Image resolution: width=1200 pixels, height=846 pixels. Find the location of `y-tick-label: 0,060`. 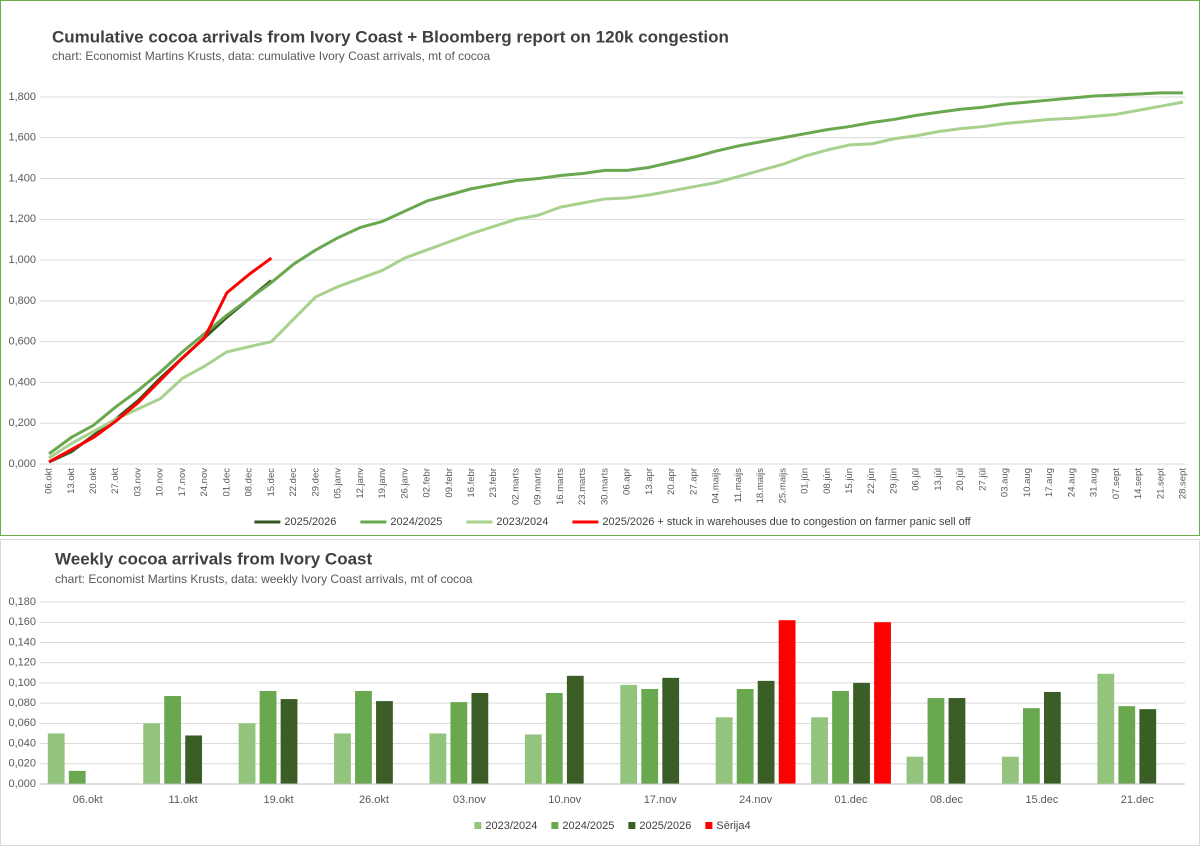

y-tick-label: 0,060 is located at coordinates (22, 723).